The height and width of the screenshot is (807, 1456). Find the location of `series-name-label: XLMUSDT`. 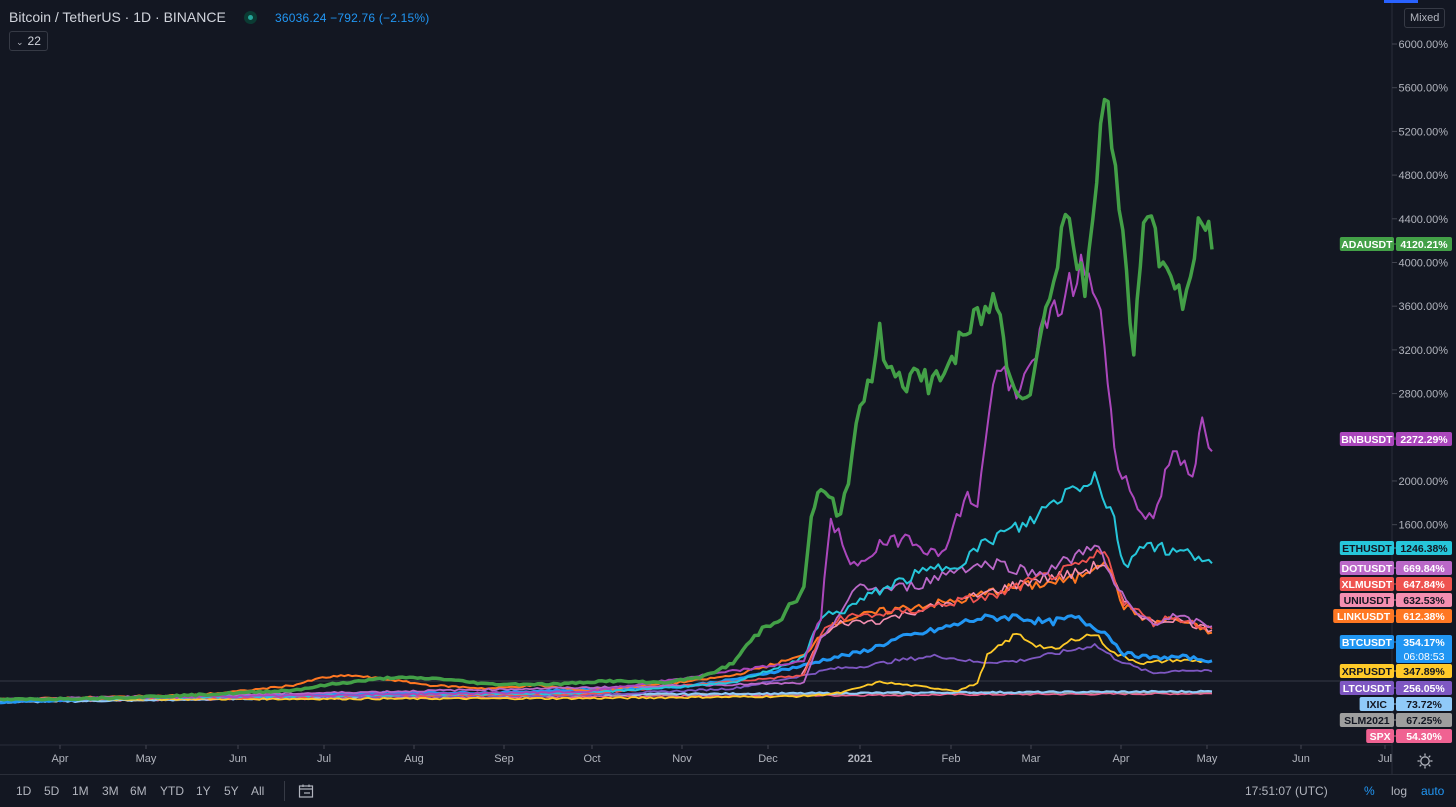

series-name-label: XLMUSDT is located at coordinates (1367, 585).